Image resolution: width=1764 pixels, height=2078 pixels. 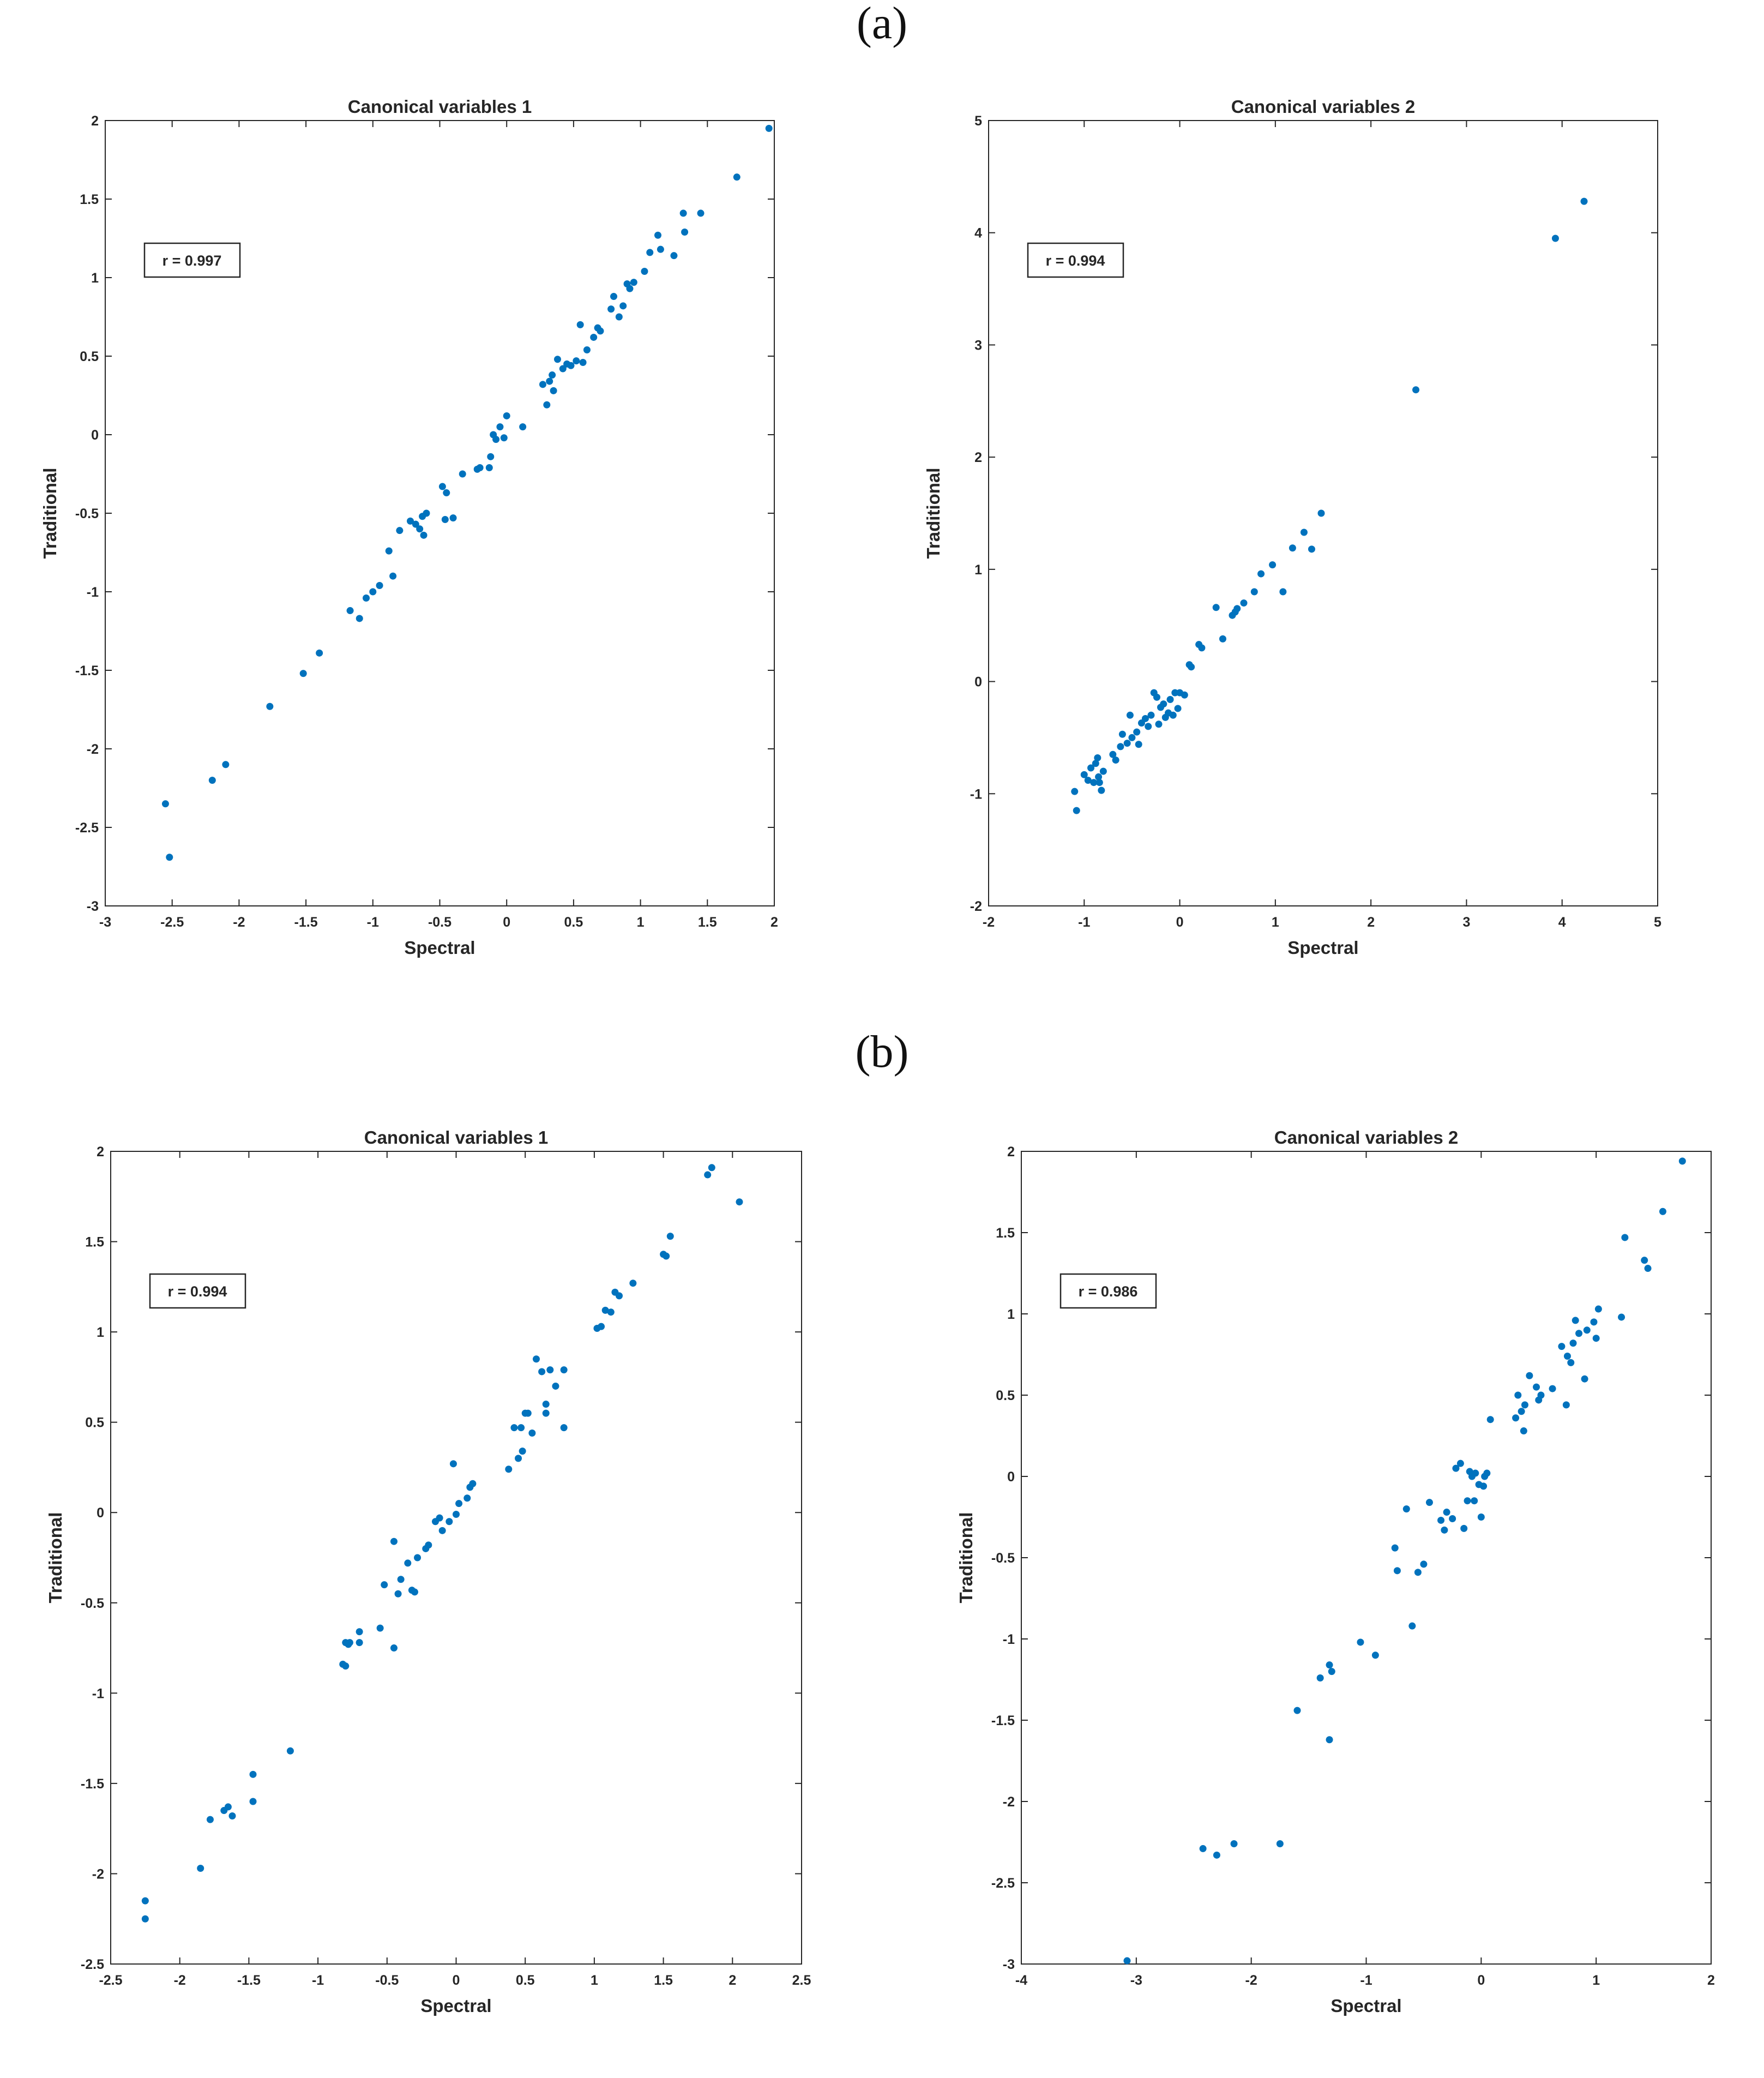 What do you see at coordinates (440, 107) in the screenshot?
I see `chart-title: Canonical variables 1` at bounding box center [440, 107].